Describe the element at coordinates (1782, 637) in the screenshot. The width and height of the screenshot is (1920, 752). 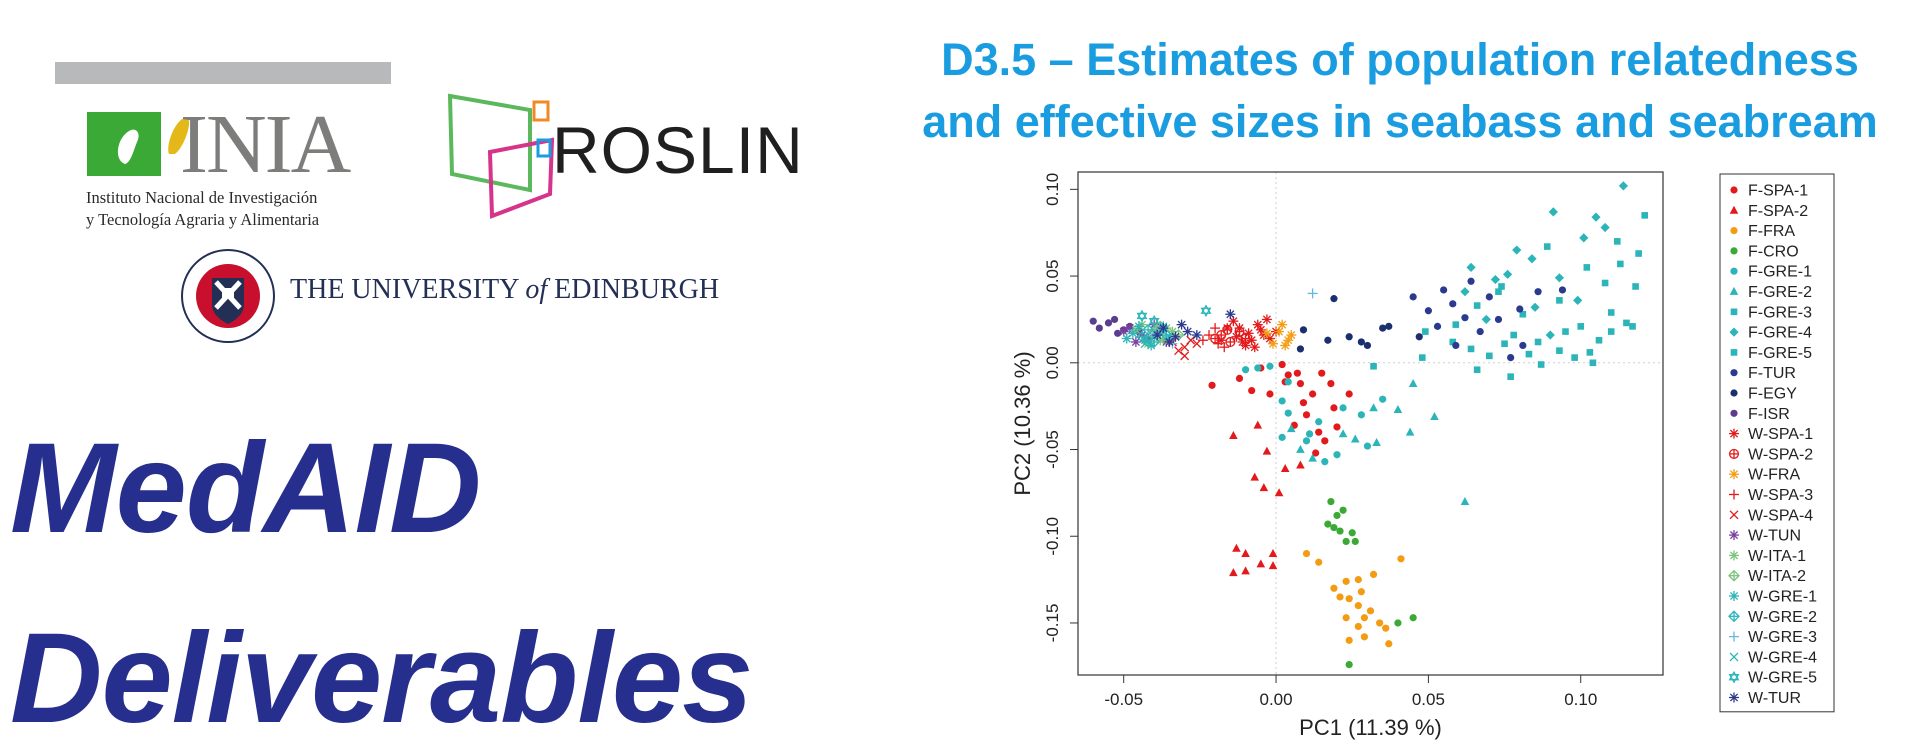
I see `legend-label: W-GRE-3` at that location.